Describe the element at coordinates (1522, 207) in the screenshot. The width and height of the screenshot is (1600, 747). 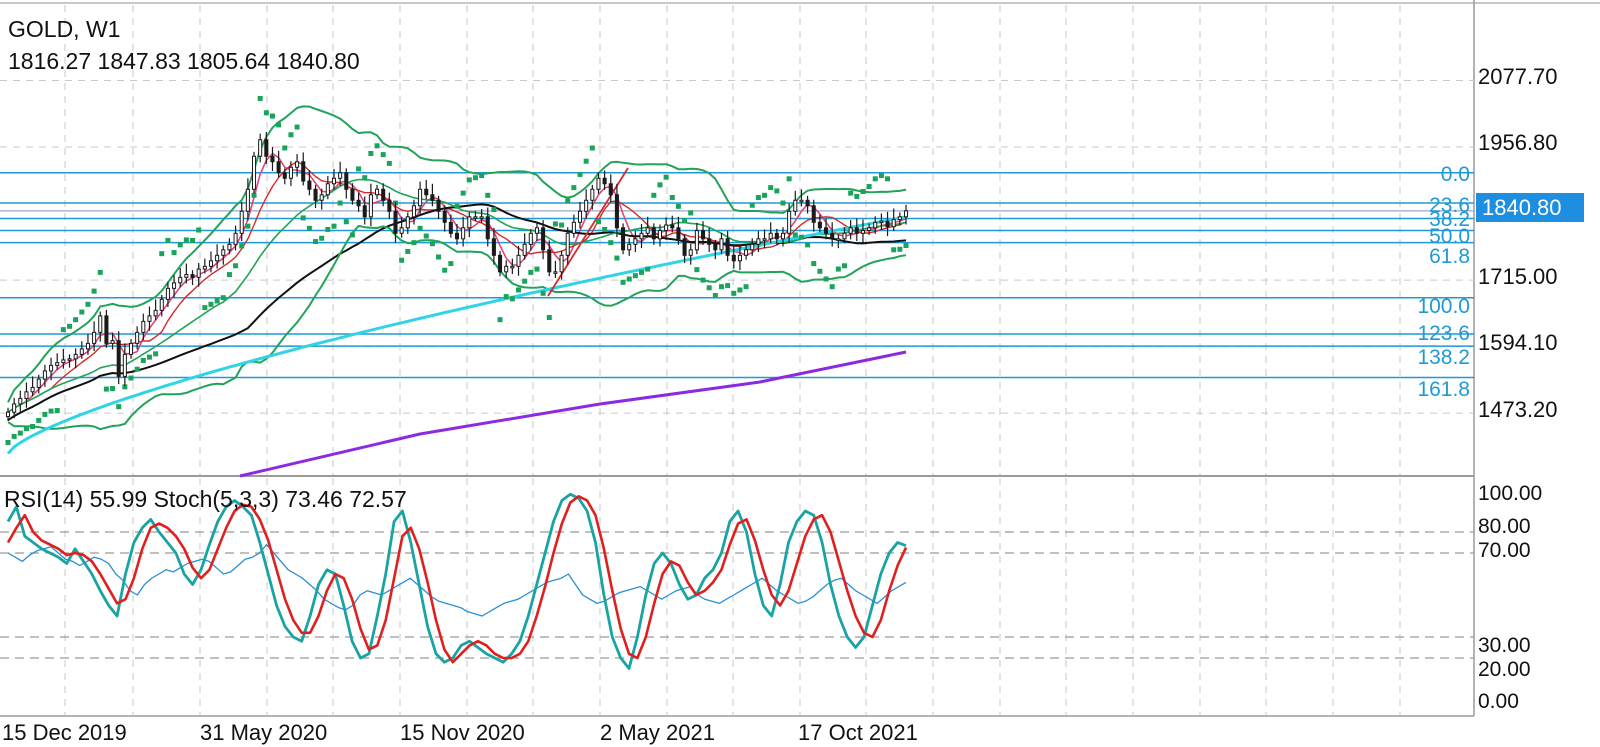
I see `current-price-label: 1840.80` at that location.